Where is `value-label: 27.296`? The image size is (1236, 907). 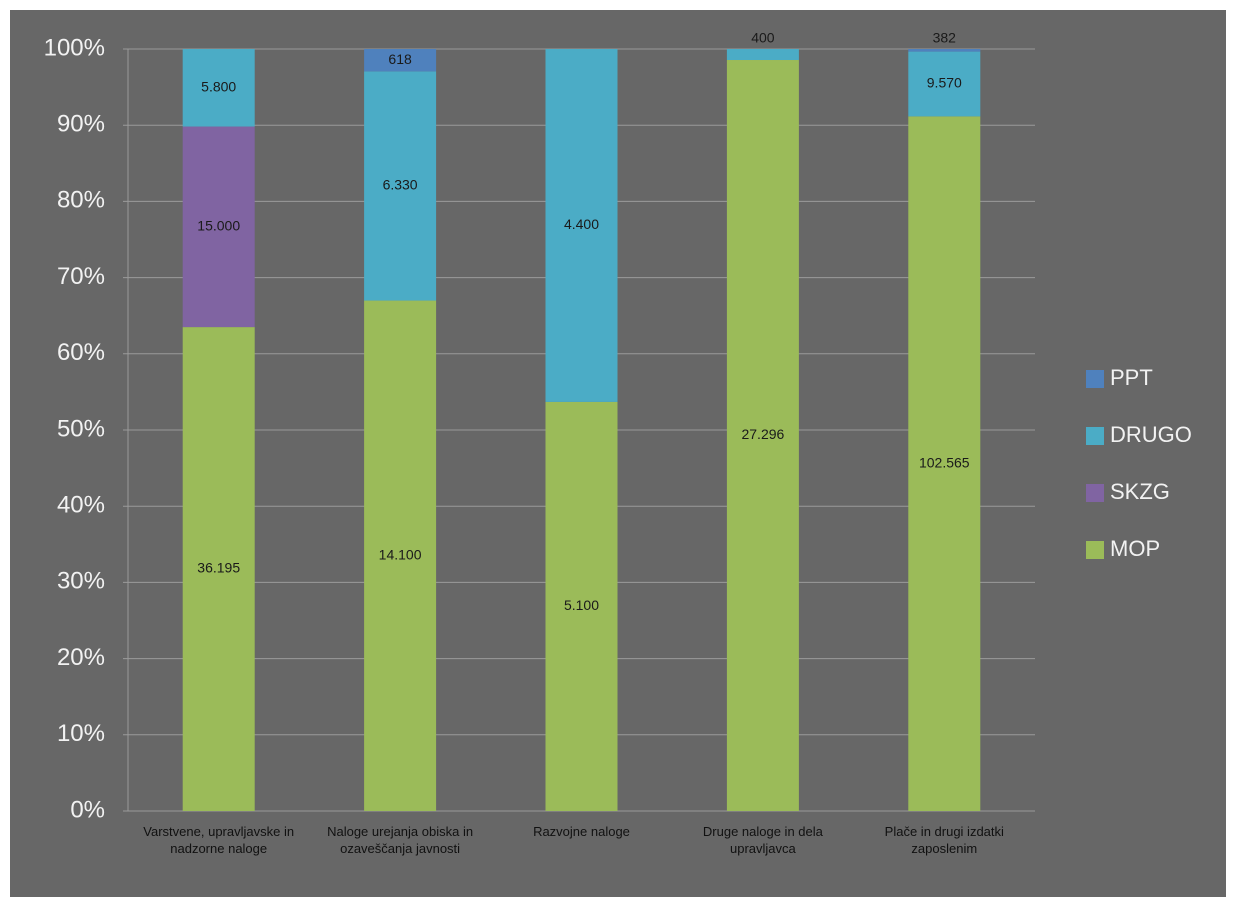 value-label: 27.296 is located at coordinates (762, 434).